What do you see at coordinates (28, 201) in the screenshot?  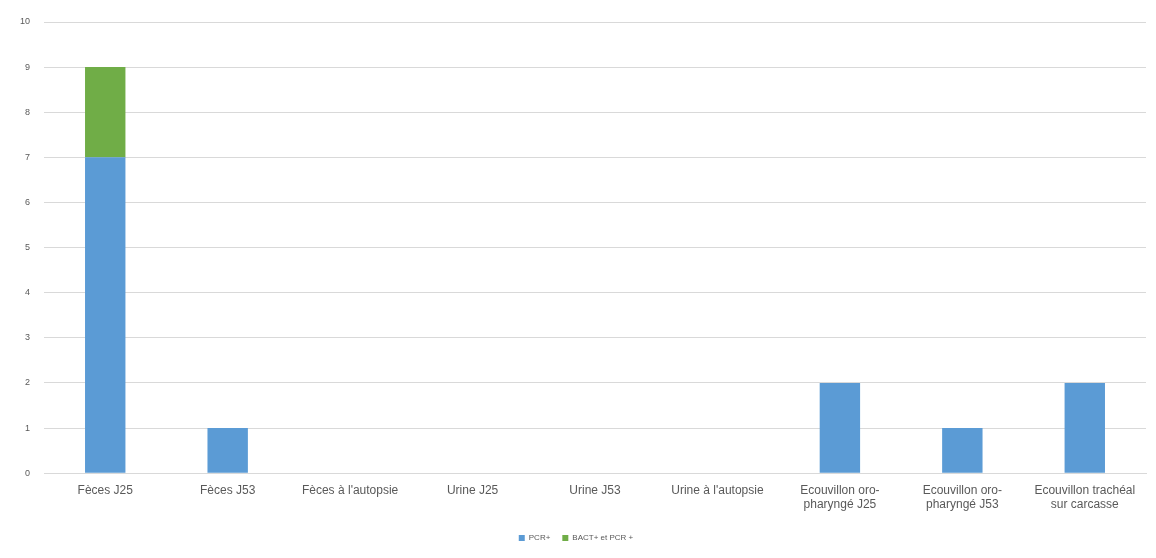 I see `y-tick-label: 6` at bounding box center [28, 201].